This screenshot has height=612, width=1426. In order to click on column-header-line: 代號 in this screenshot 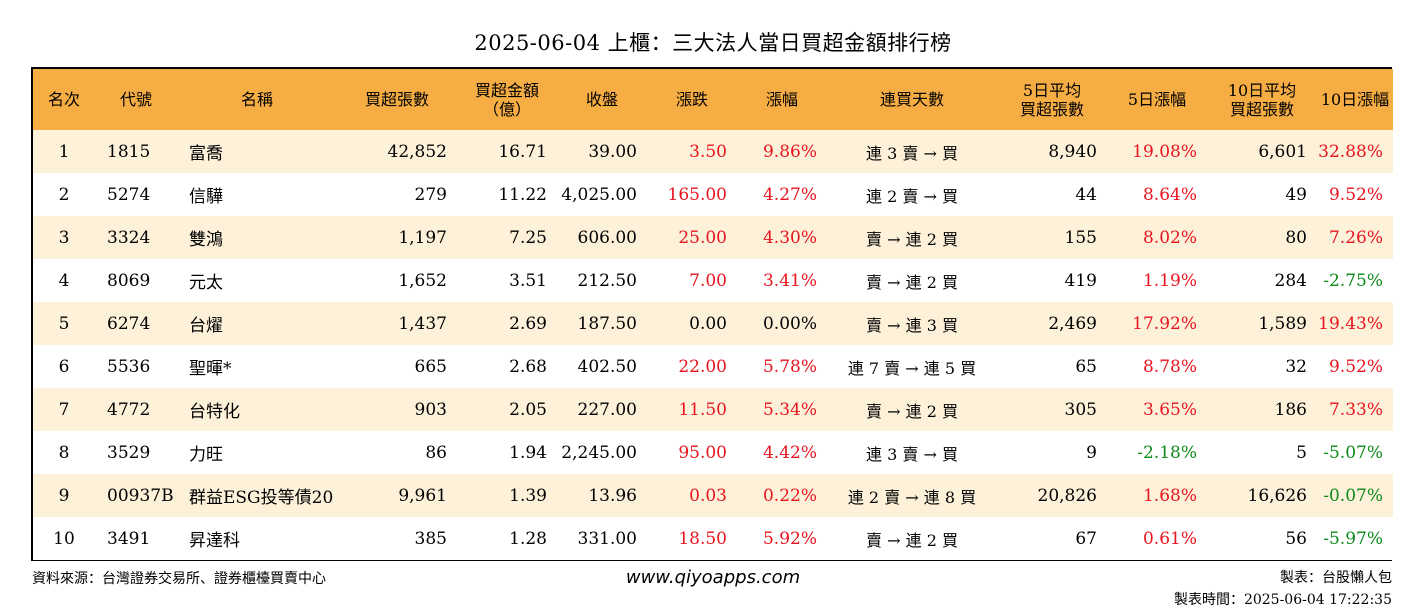, I will do `click(135, 99)`.